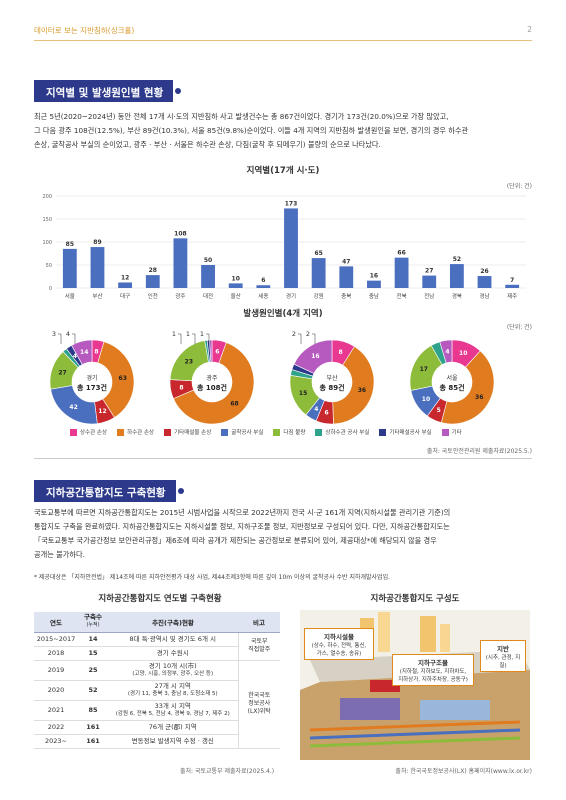  I want to click on x-tick-label: 광주, so click(180, 296).